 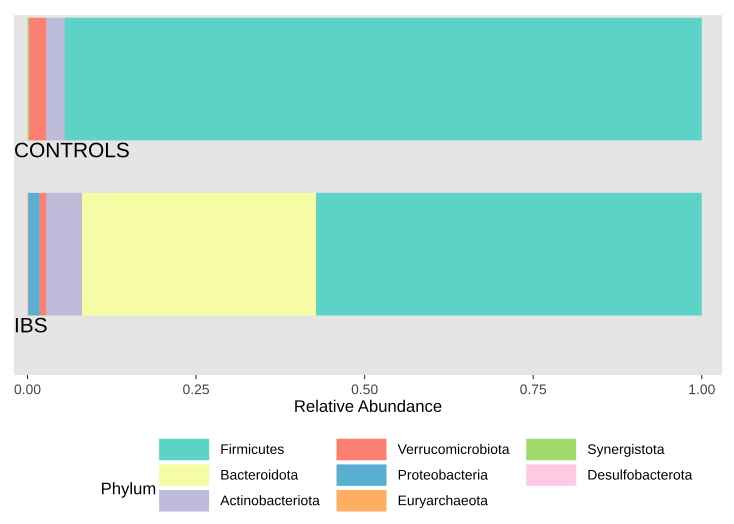 I want to click on y-tick-label: CONTROLS, so click(x=72, y=150).